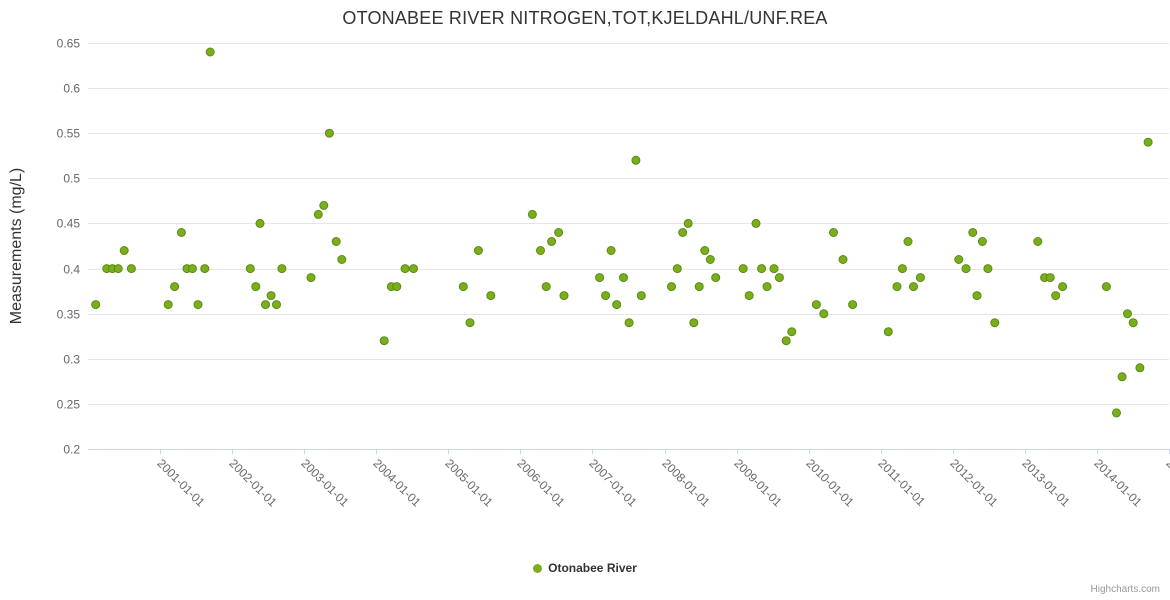 This screenshot has width=1170, height=600. I want to click on x-tick-label: 2003-01-01, so click(325, 483).